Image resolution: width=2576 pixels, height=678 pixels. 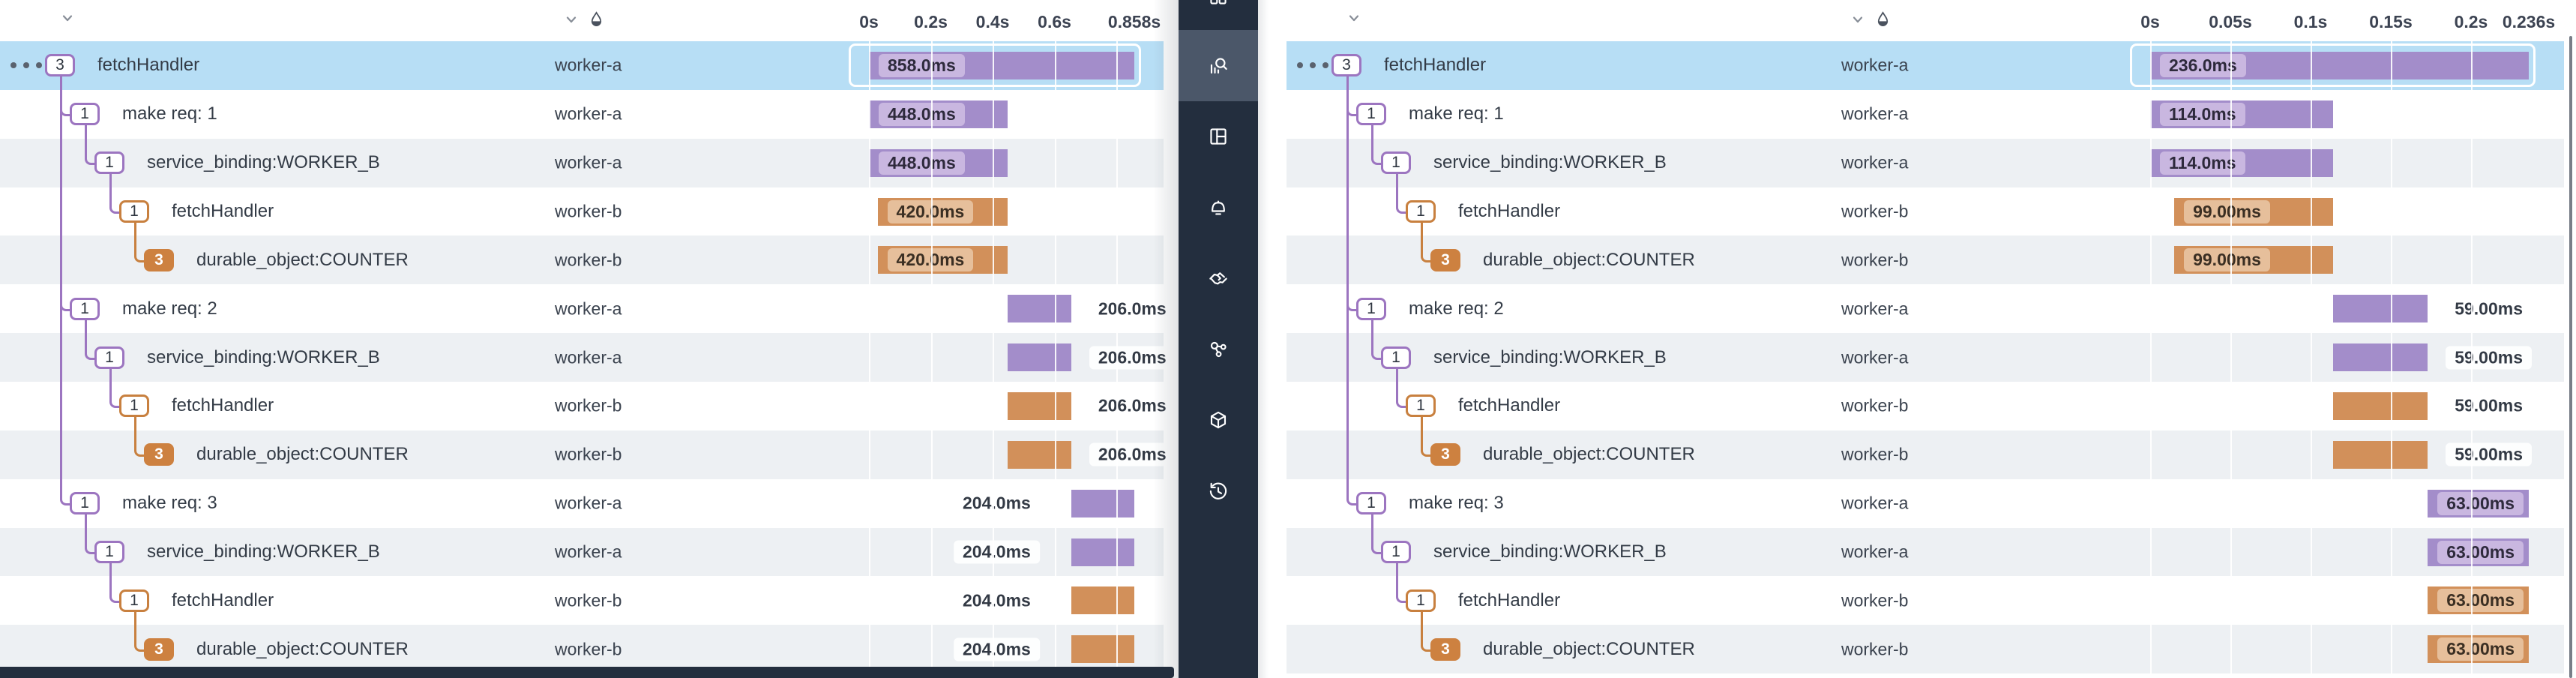 What do you see at coordinates (588, 406) in the screenshot?
I see `span-row: 1 fetchHandler worker-b 206.0ms` at bounding box center [588, 406].